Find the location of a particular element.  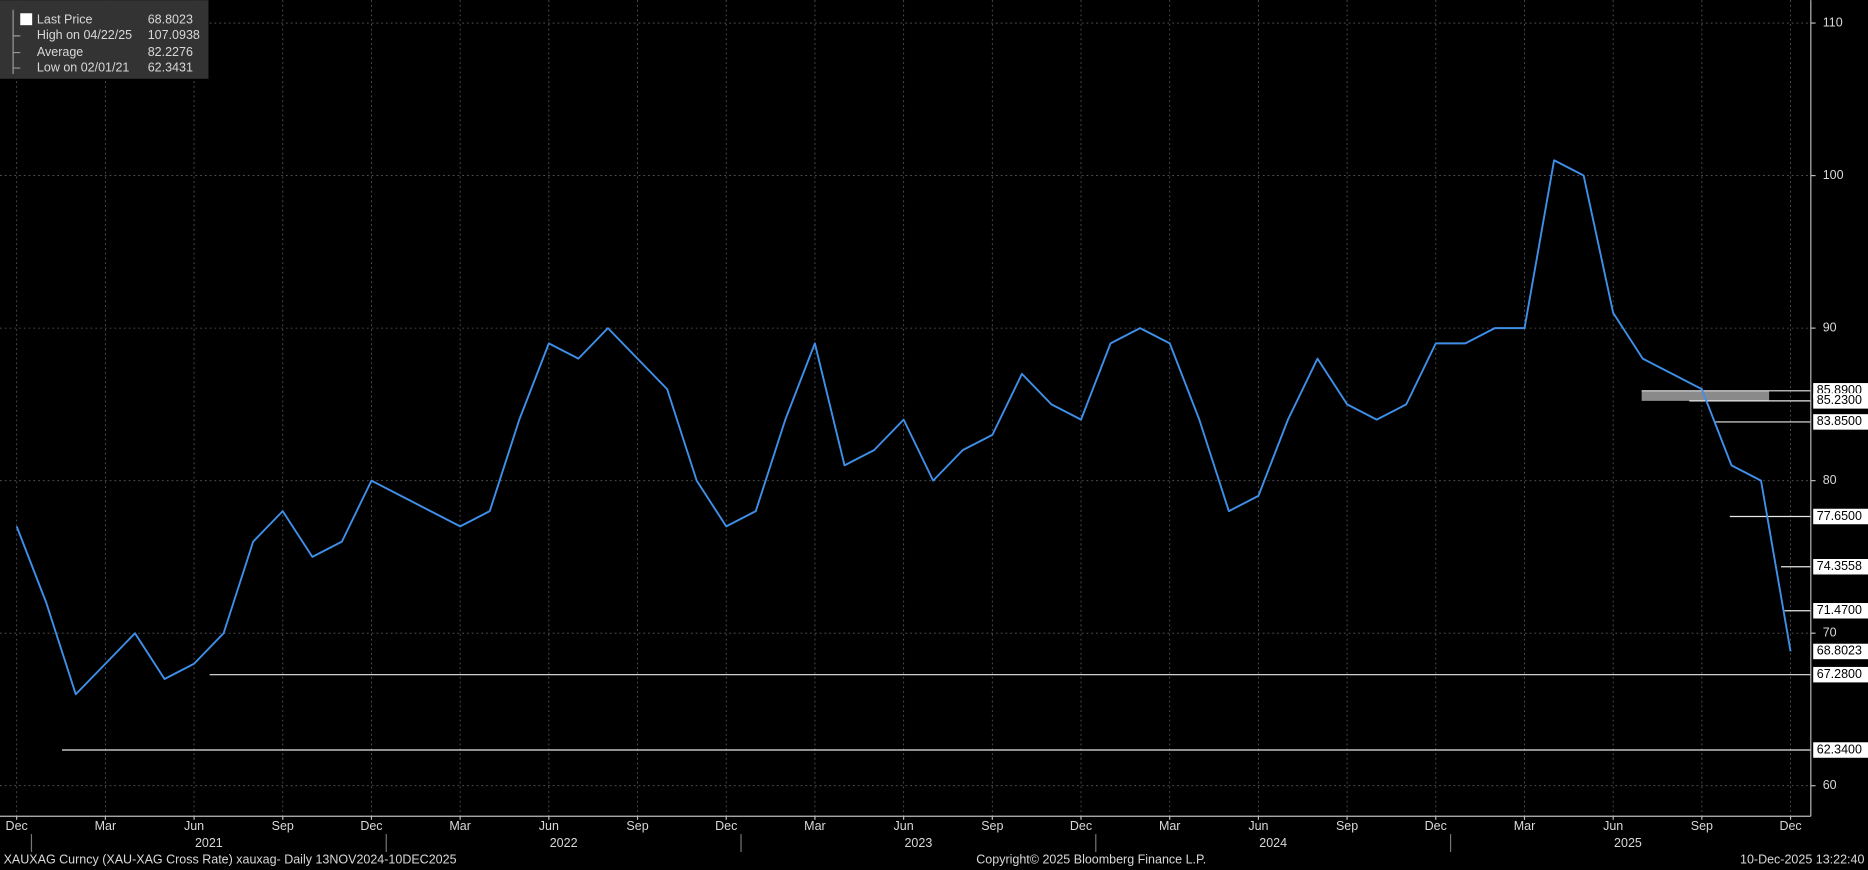

legend-value: 82.2276 is located at coordinates (170, 52).